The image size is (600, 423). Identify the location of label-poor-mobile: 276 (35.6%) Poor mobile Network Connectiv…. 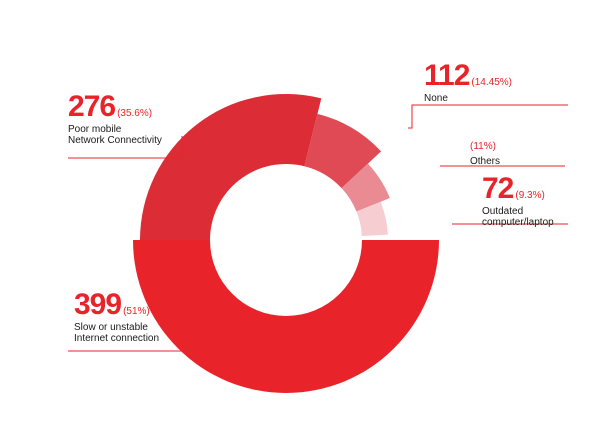
(115, 118).